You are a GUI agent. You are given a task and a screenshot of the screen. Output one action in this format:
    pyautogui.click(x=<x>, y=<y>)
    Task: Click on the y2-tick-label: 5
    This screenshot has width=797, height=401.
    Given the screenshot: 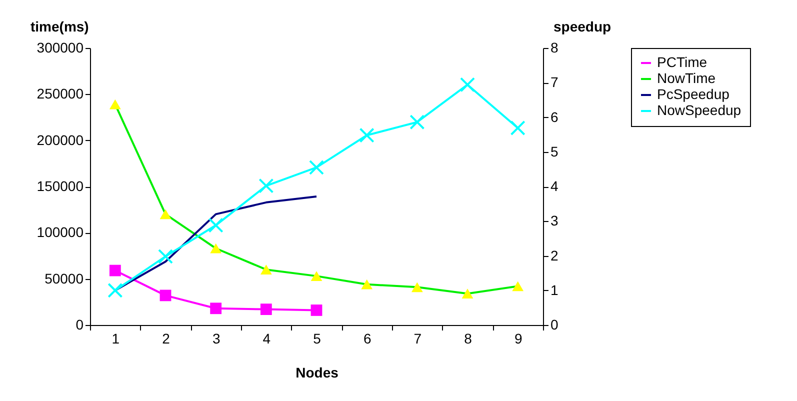 What is the action you would take?
    pyautogui.click(x=554, y=151)
    